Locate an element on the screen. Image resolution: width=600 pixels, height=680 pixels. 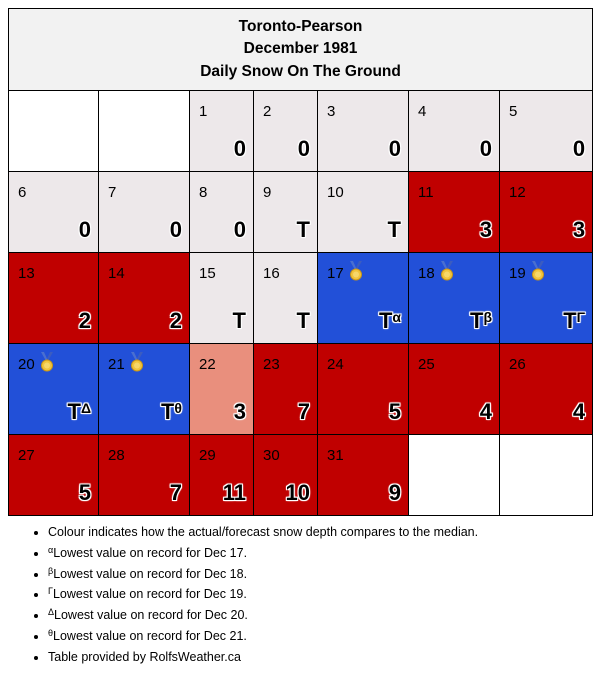
snow-depth-value: 4 is located at coordinates (579, 412).